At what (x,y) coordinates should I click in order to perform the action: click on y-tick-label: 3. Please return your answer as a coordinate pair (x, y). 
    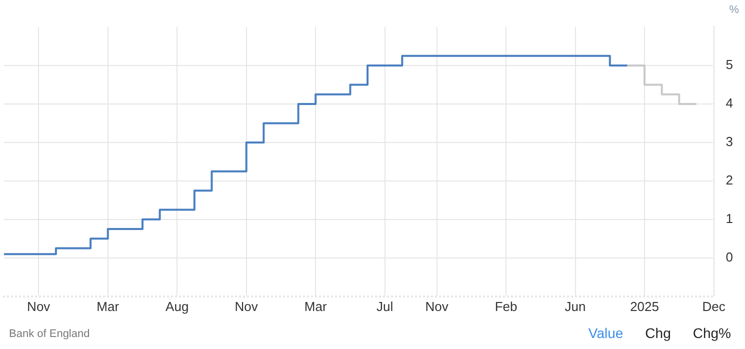
    Looking at the image, I should click on (730, 142).